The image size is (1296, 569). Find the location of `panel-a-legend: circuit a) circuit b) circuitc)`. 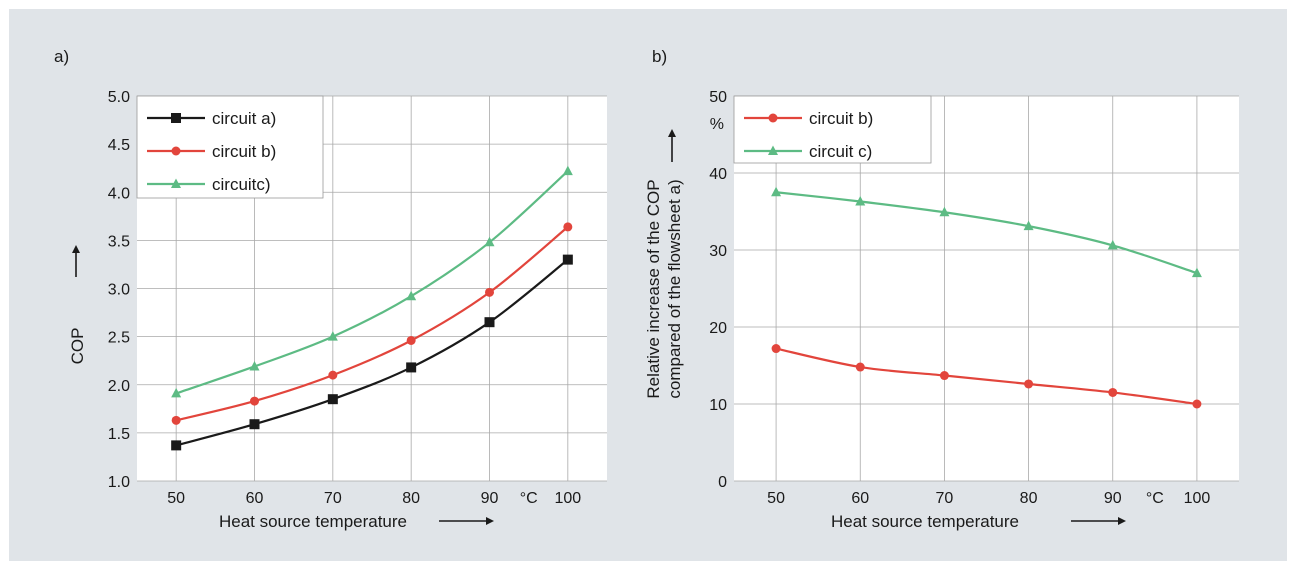

panel-a-legend: circuit a) circuit b) circuitc) is located at coordinates (230, 147).